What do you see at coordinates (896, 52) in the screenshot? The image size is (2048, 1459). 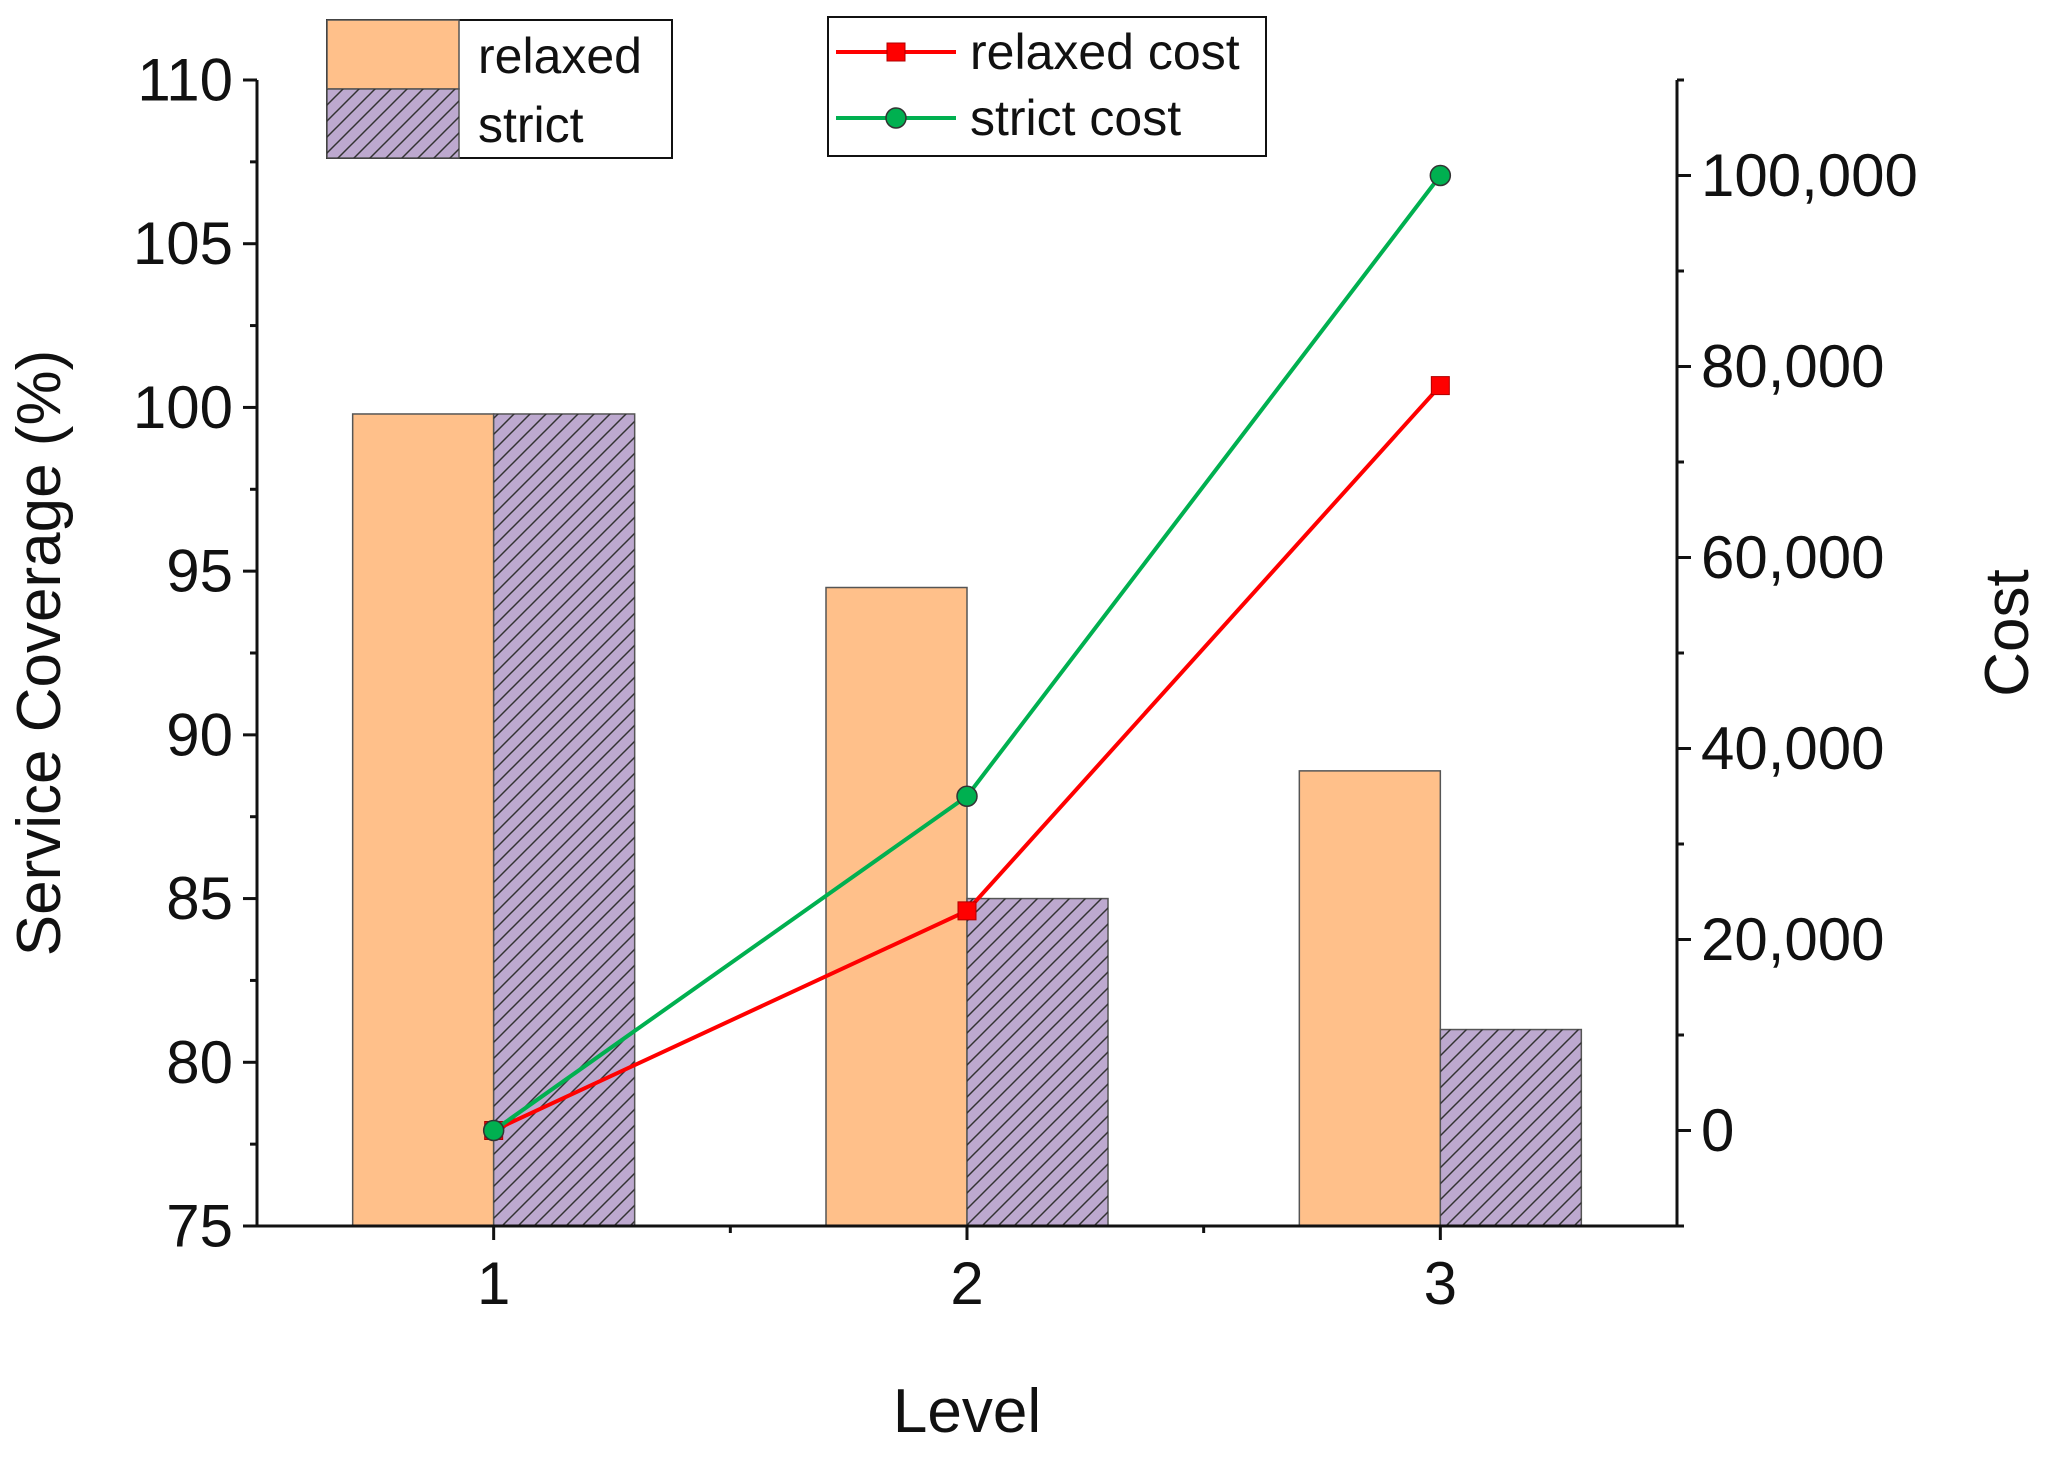 I see `legend-marker-relaxed-cost` at bounding box center [896, 52].